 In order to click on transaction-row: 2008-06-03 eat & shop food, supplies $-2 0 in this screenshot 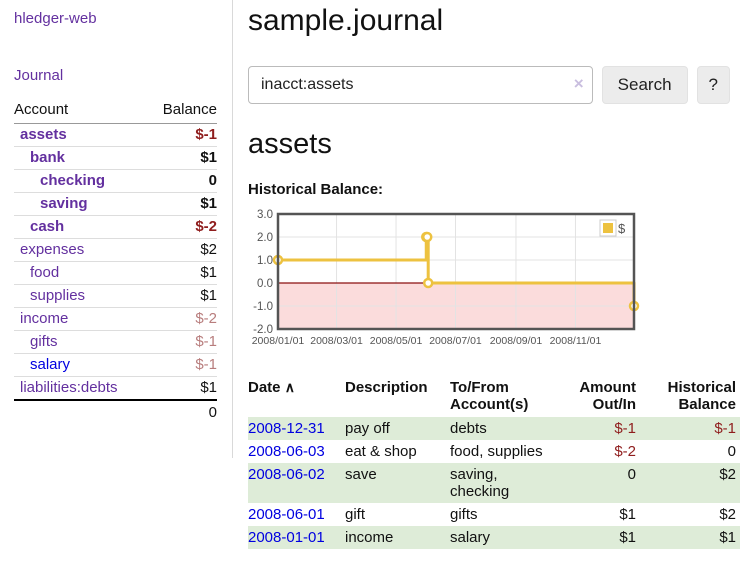, I will do `click(494, 451)`.